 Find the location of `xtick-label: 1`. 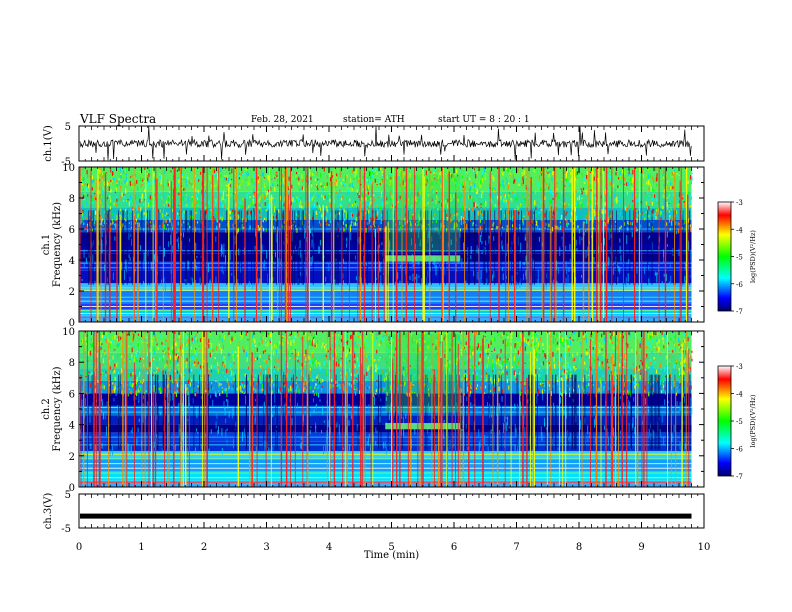

xtick-label: 1 is located at coordinates (141, 547).